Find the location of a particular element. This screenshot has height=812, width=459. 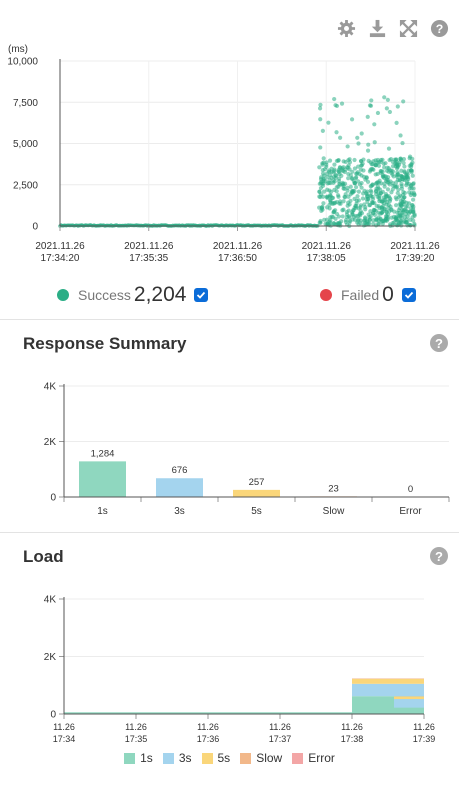

bar-value-label: 676 is located at coordinates (180, 470).